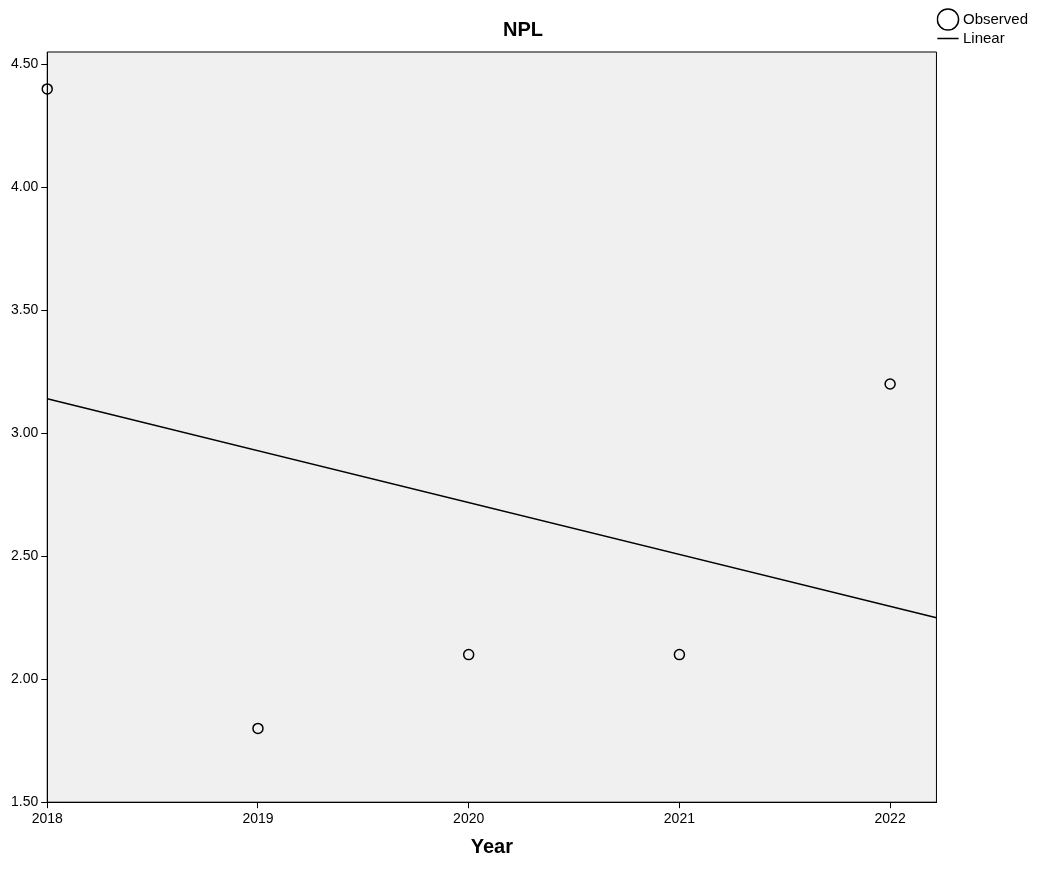  Describe the element at coordinates (25, 186) in the screenshot. I see `y-tick-label: 4.00` at that location.